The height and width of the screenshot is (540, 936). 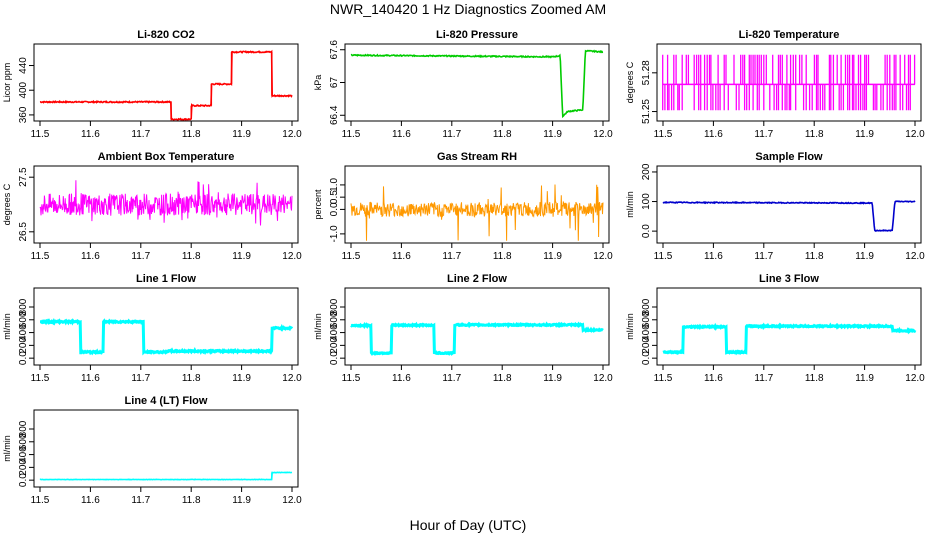 I want to click on plot-frame-line2, so click(x=477, y=326).